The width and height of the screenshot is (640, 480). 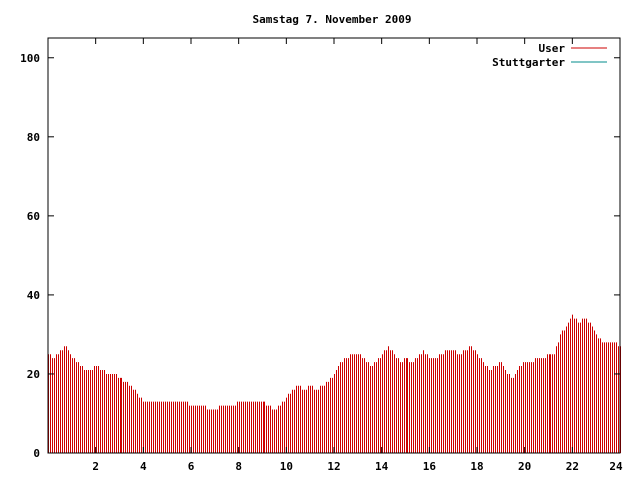 I want to click on x-tick-label: 20, so click(x=524, y=466).